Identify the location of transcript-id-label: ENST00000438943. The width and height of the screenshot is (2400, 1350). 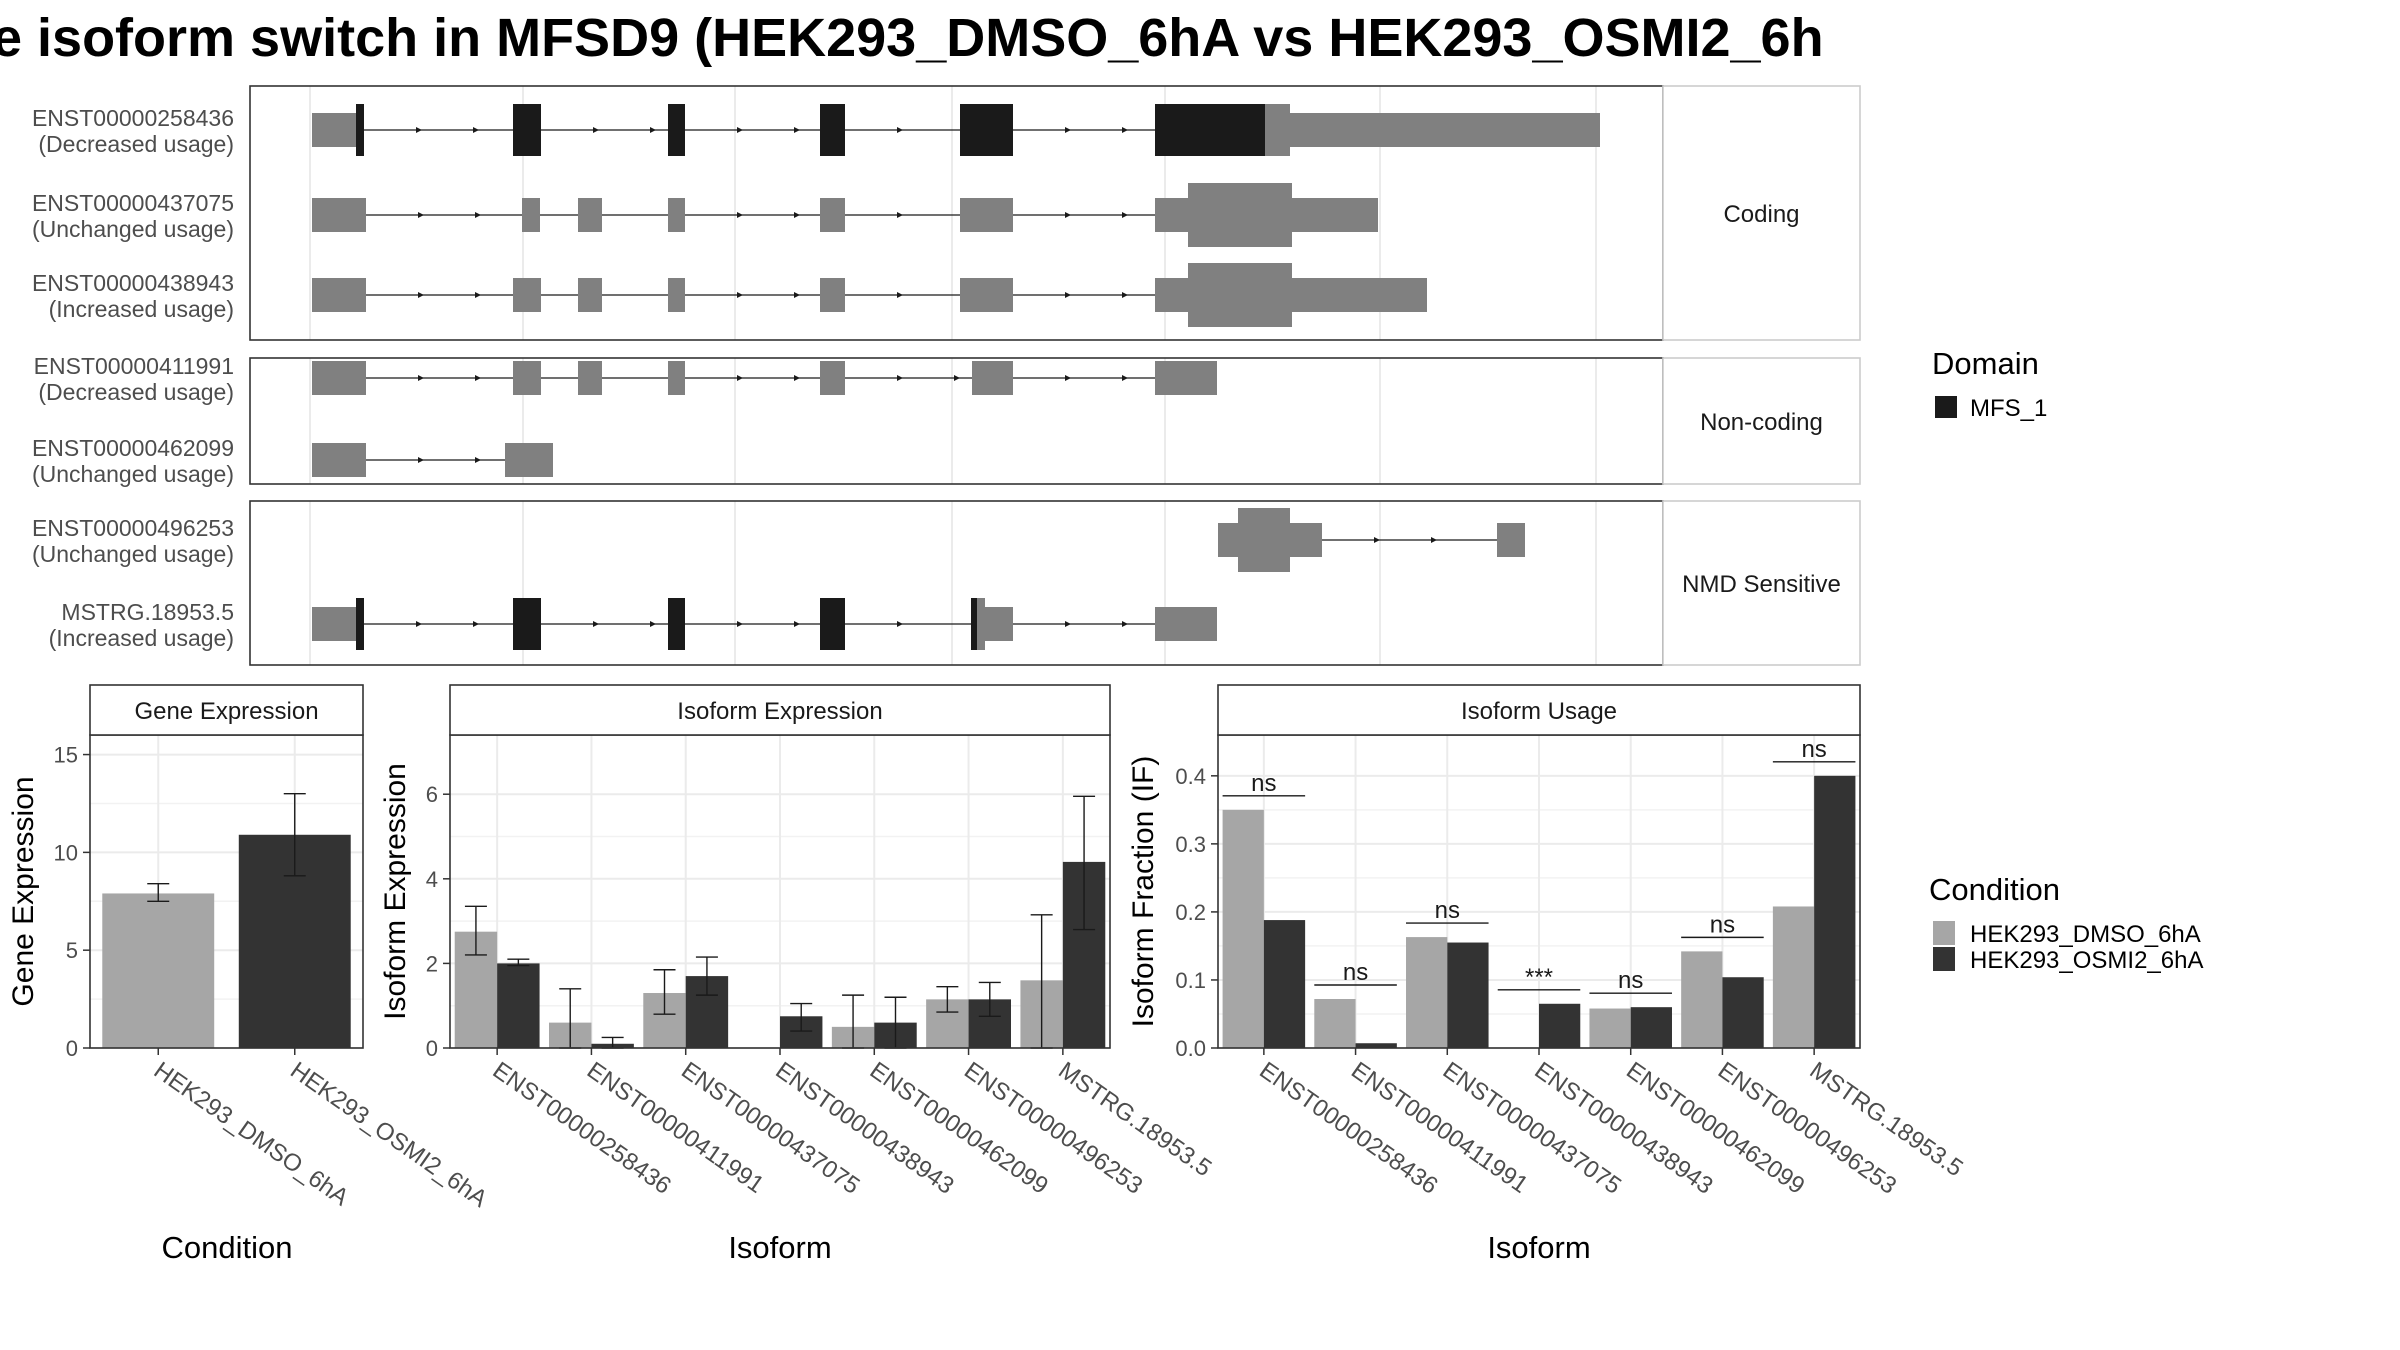
(133, 283).